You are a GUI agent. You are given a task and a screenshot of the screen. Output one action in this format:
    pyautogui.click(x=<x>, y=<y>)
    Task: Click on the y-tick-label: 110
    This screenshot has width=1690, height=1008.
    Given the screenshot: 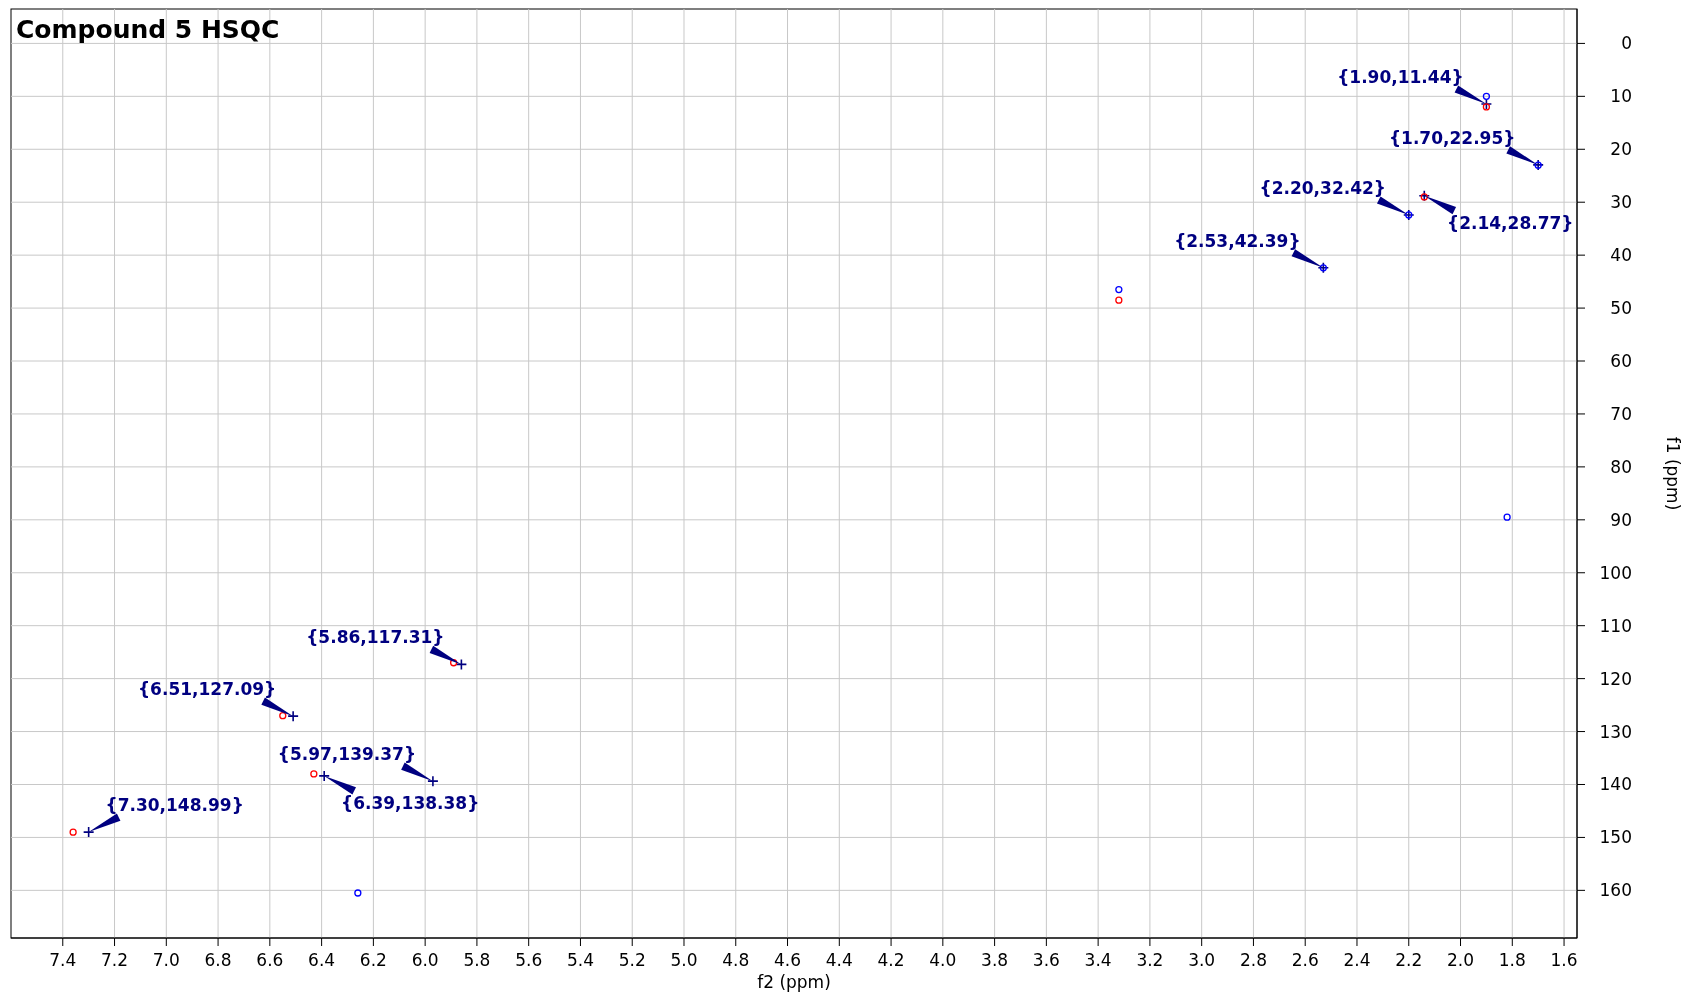 What is the action you would take?
    pyautogui.click(x=1615, y=625)
    